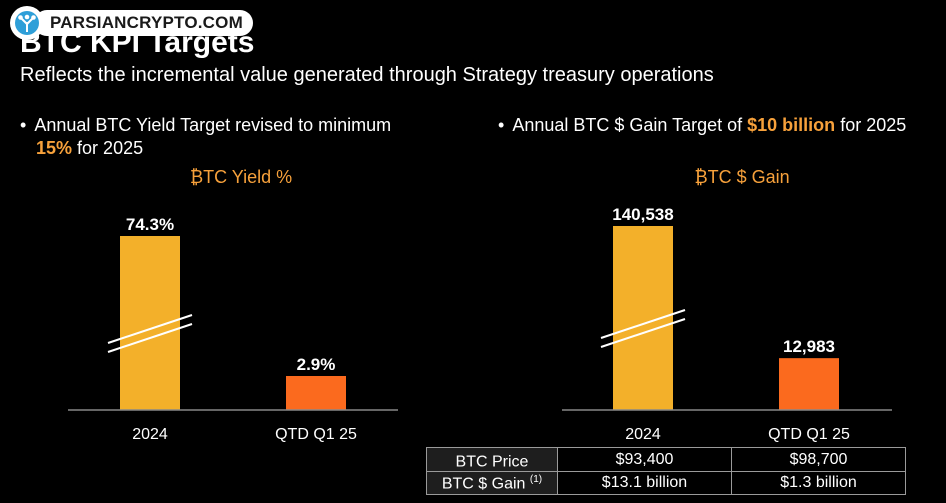  Describe the element at coordinates (137, 42) in the screenshot. I see `page-title: BTC KPI Targets` at that location.